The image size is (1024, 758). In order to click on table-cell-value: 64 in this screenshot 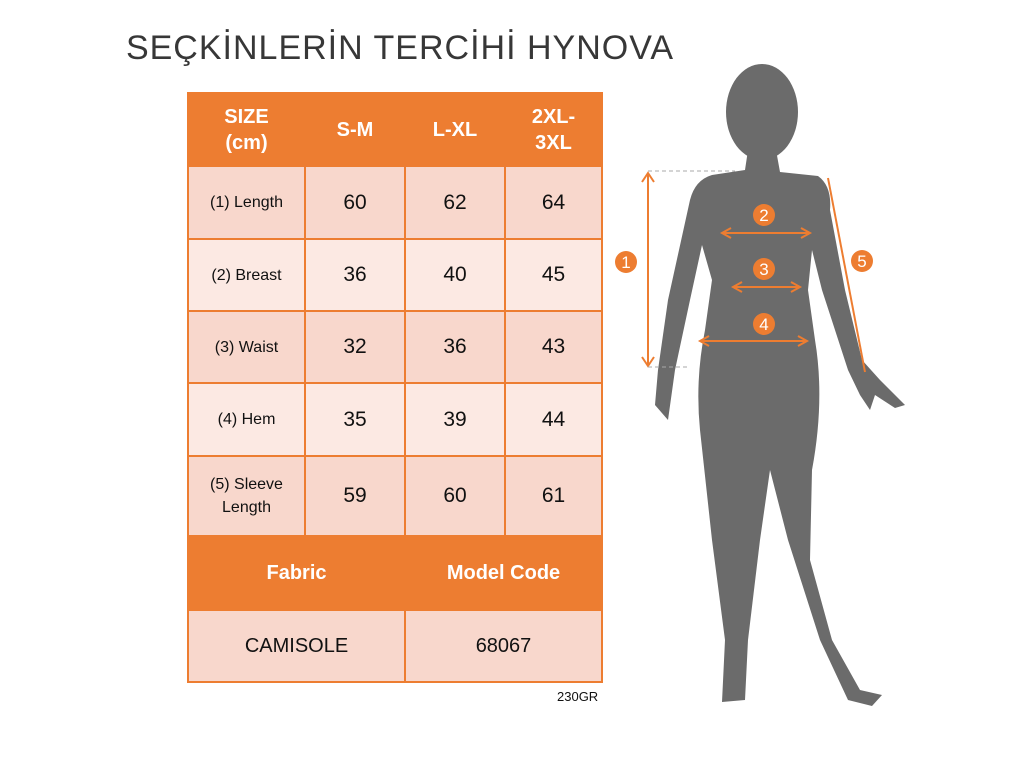, I will do `click(553, 202)`.